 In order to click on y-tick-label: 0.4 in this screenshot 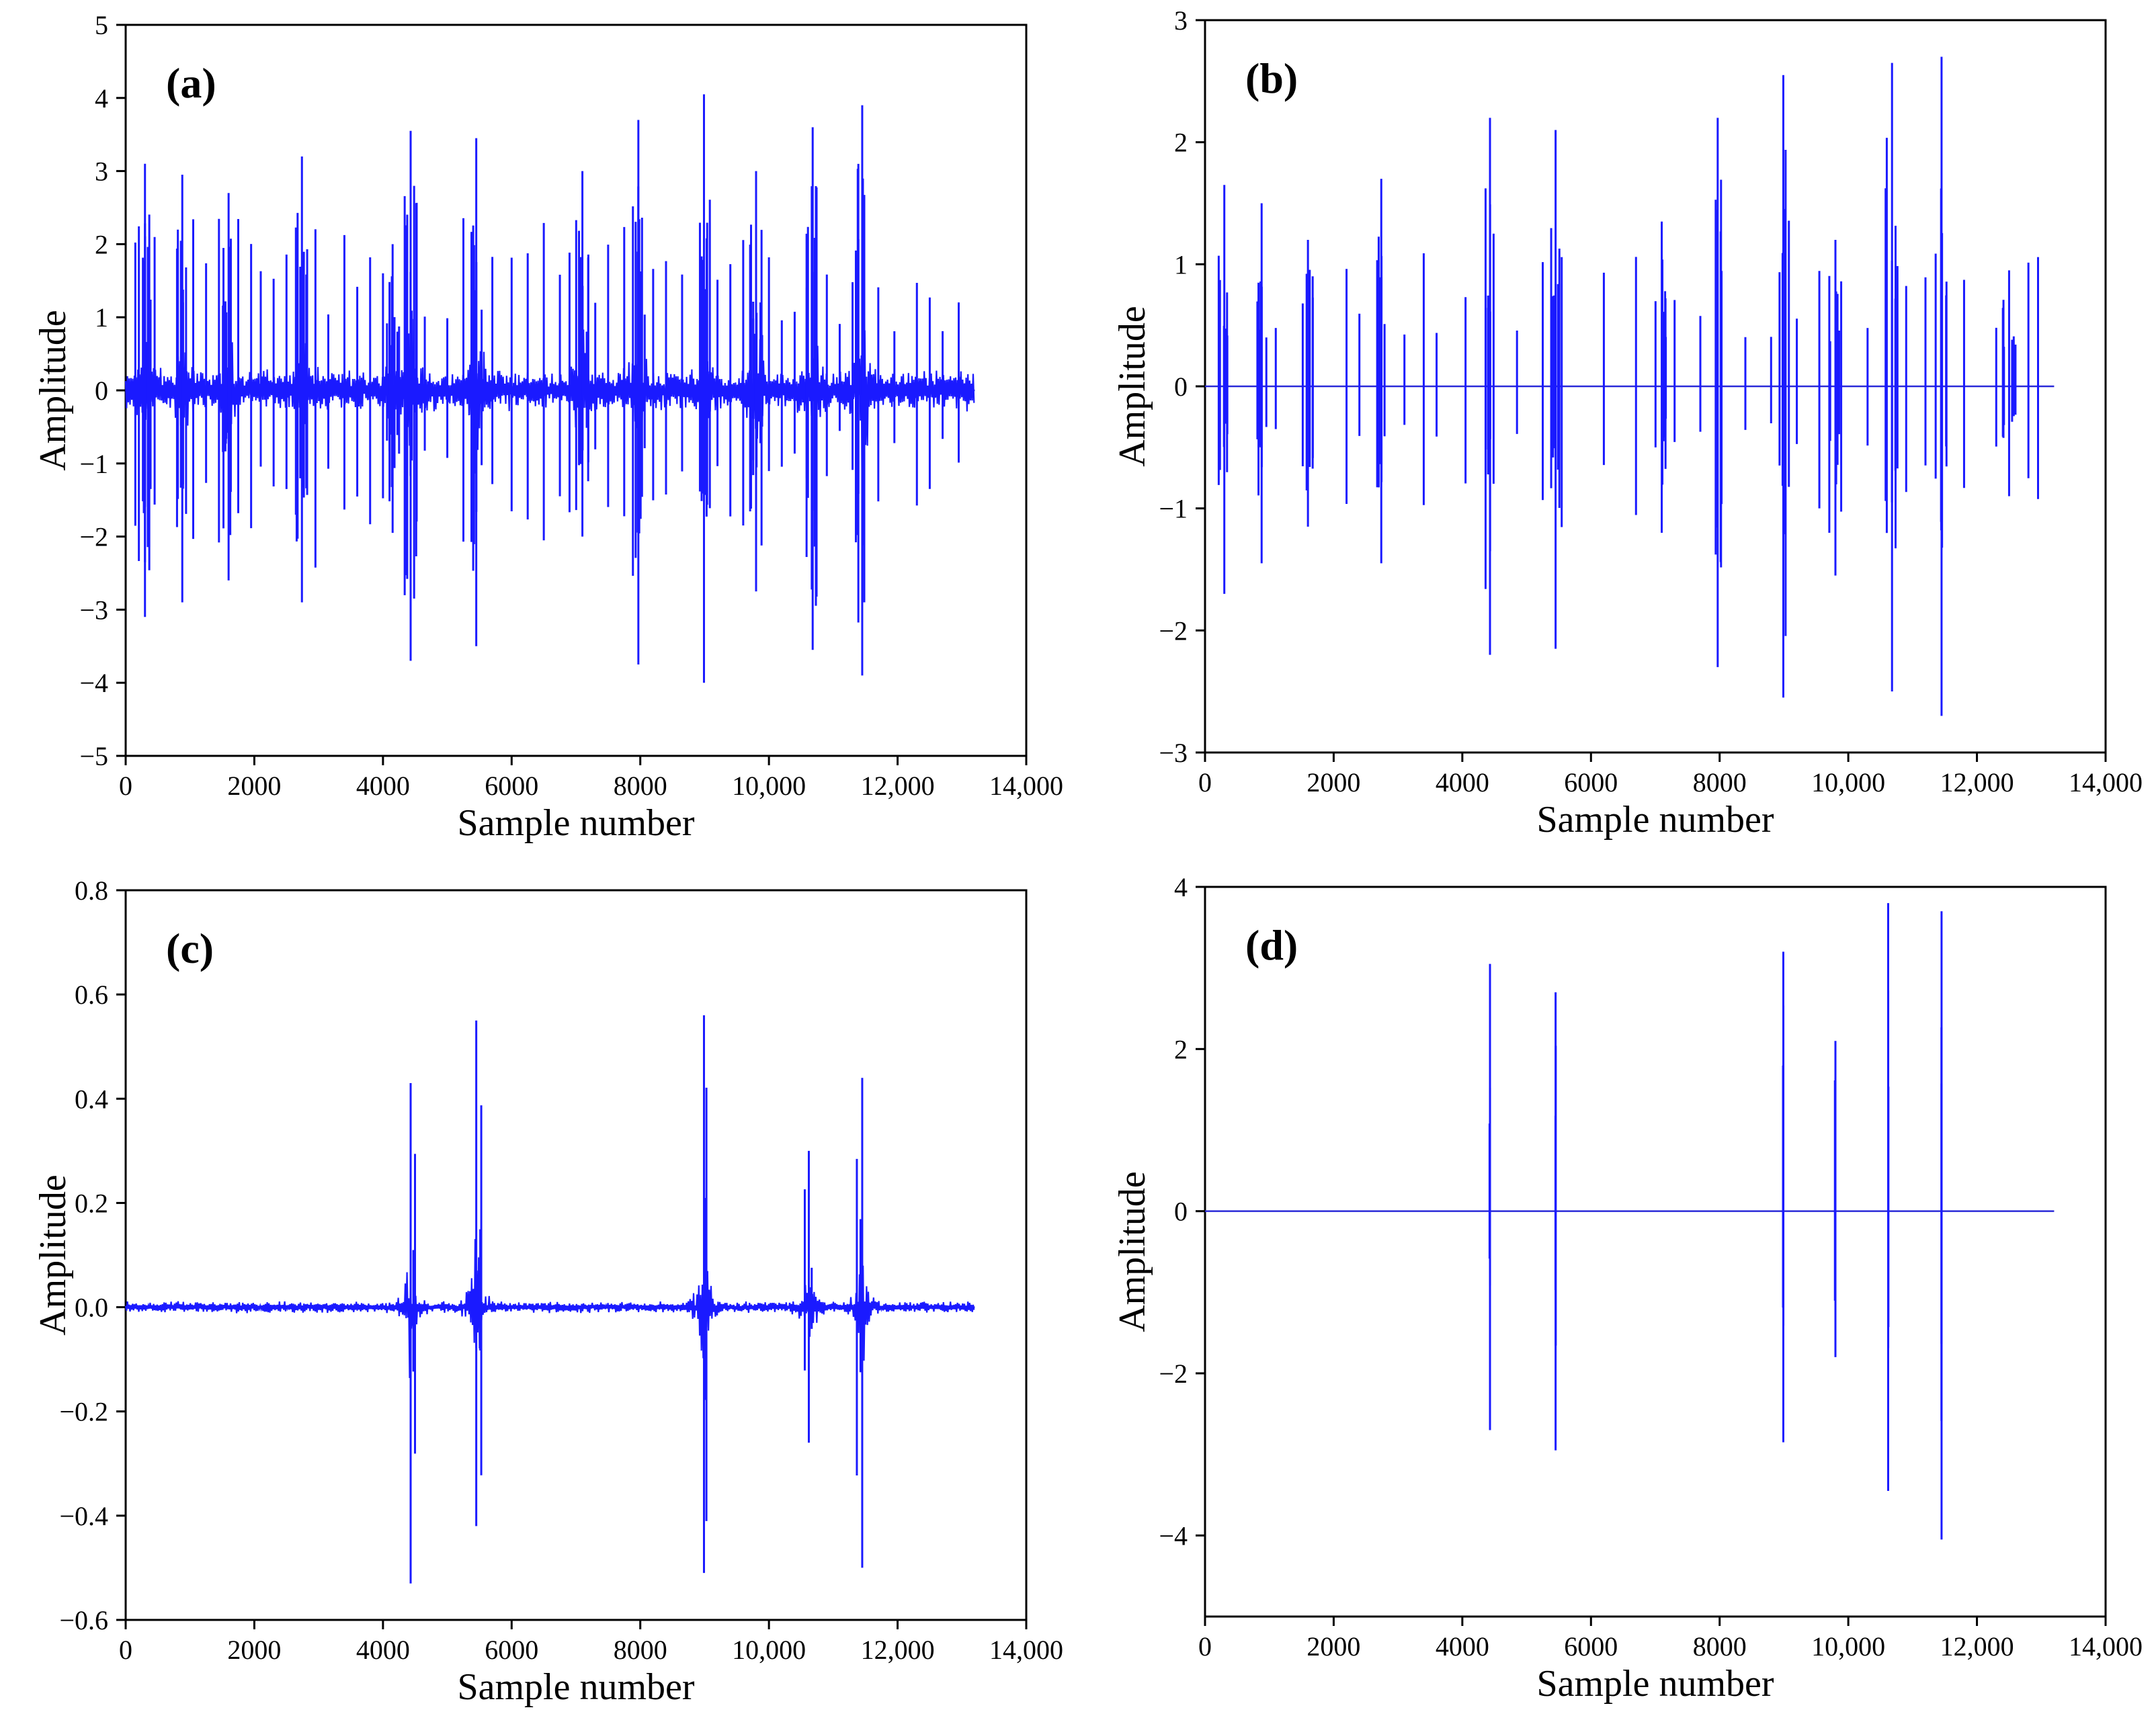, I will do `click(91, 1099)`.